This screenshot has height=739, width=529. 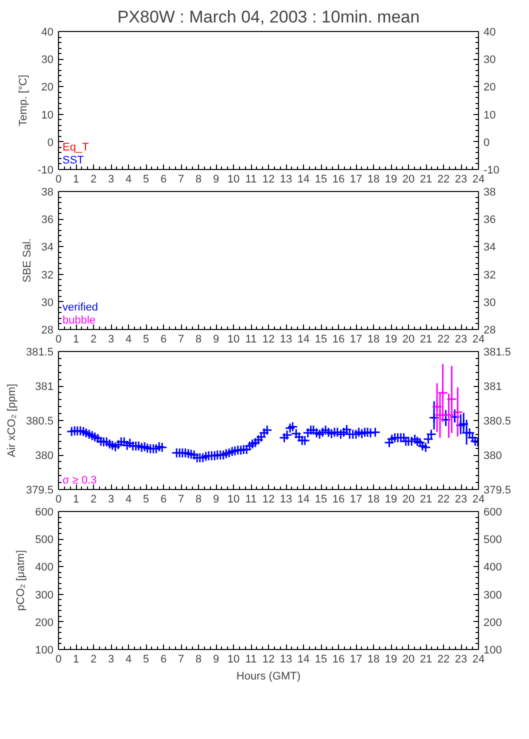 I want to click on y2-tick-label: 300, so click(x=493, y=595).